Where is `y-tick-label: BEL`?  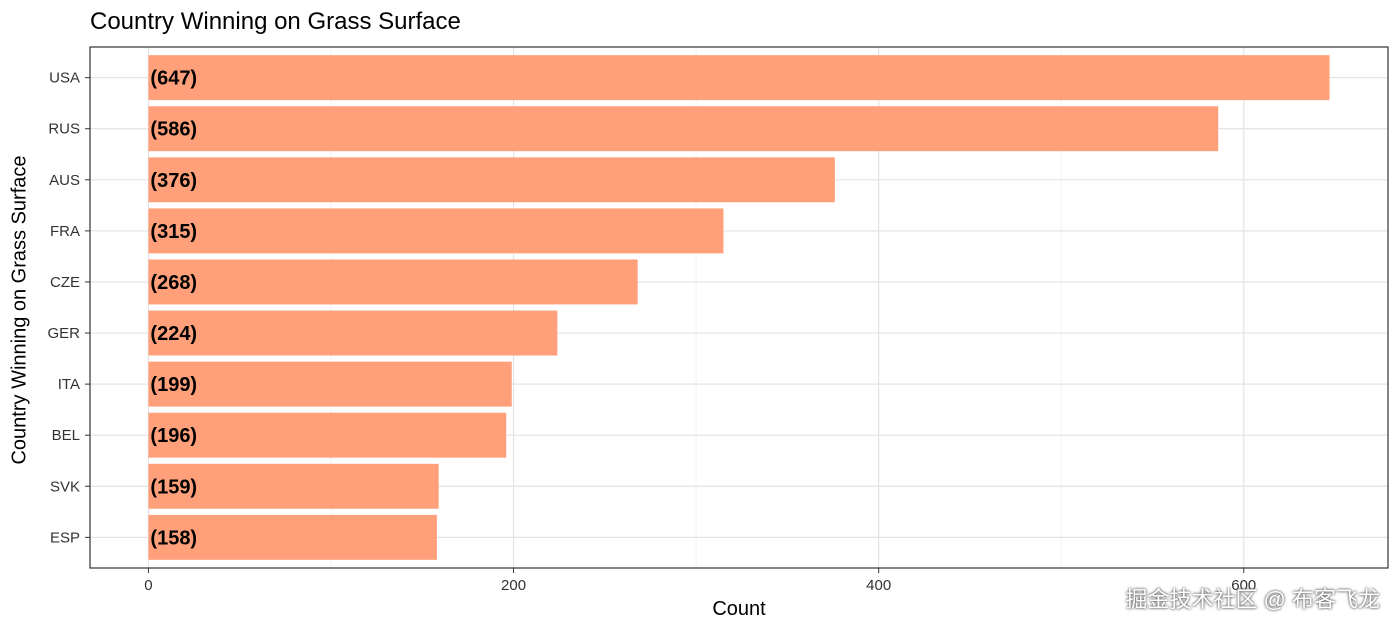
y-tick-label: BEL is located at coordinates (66, 435).